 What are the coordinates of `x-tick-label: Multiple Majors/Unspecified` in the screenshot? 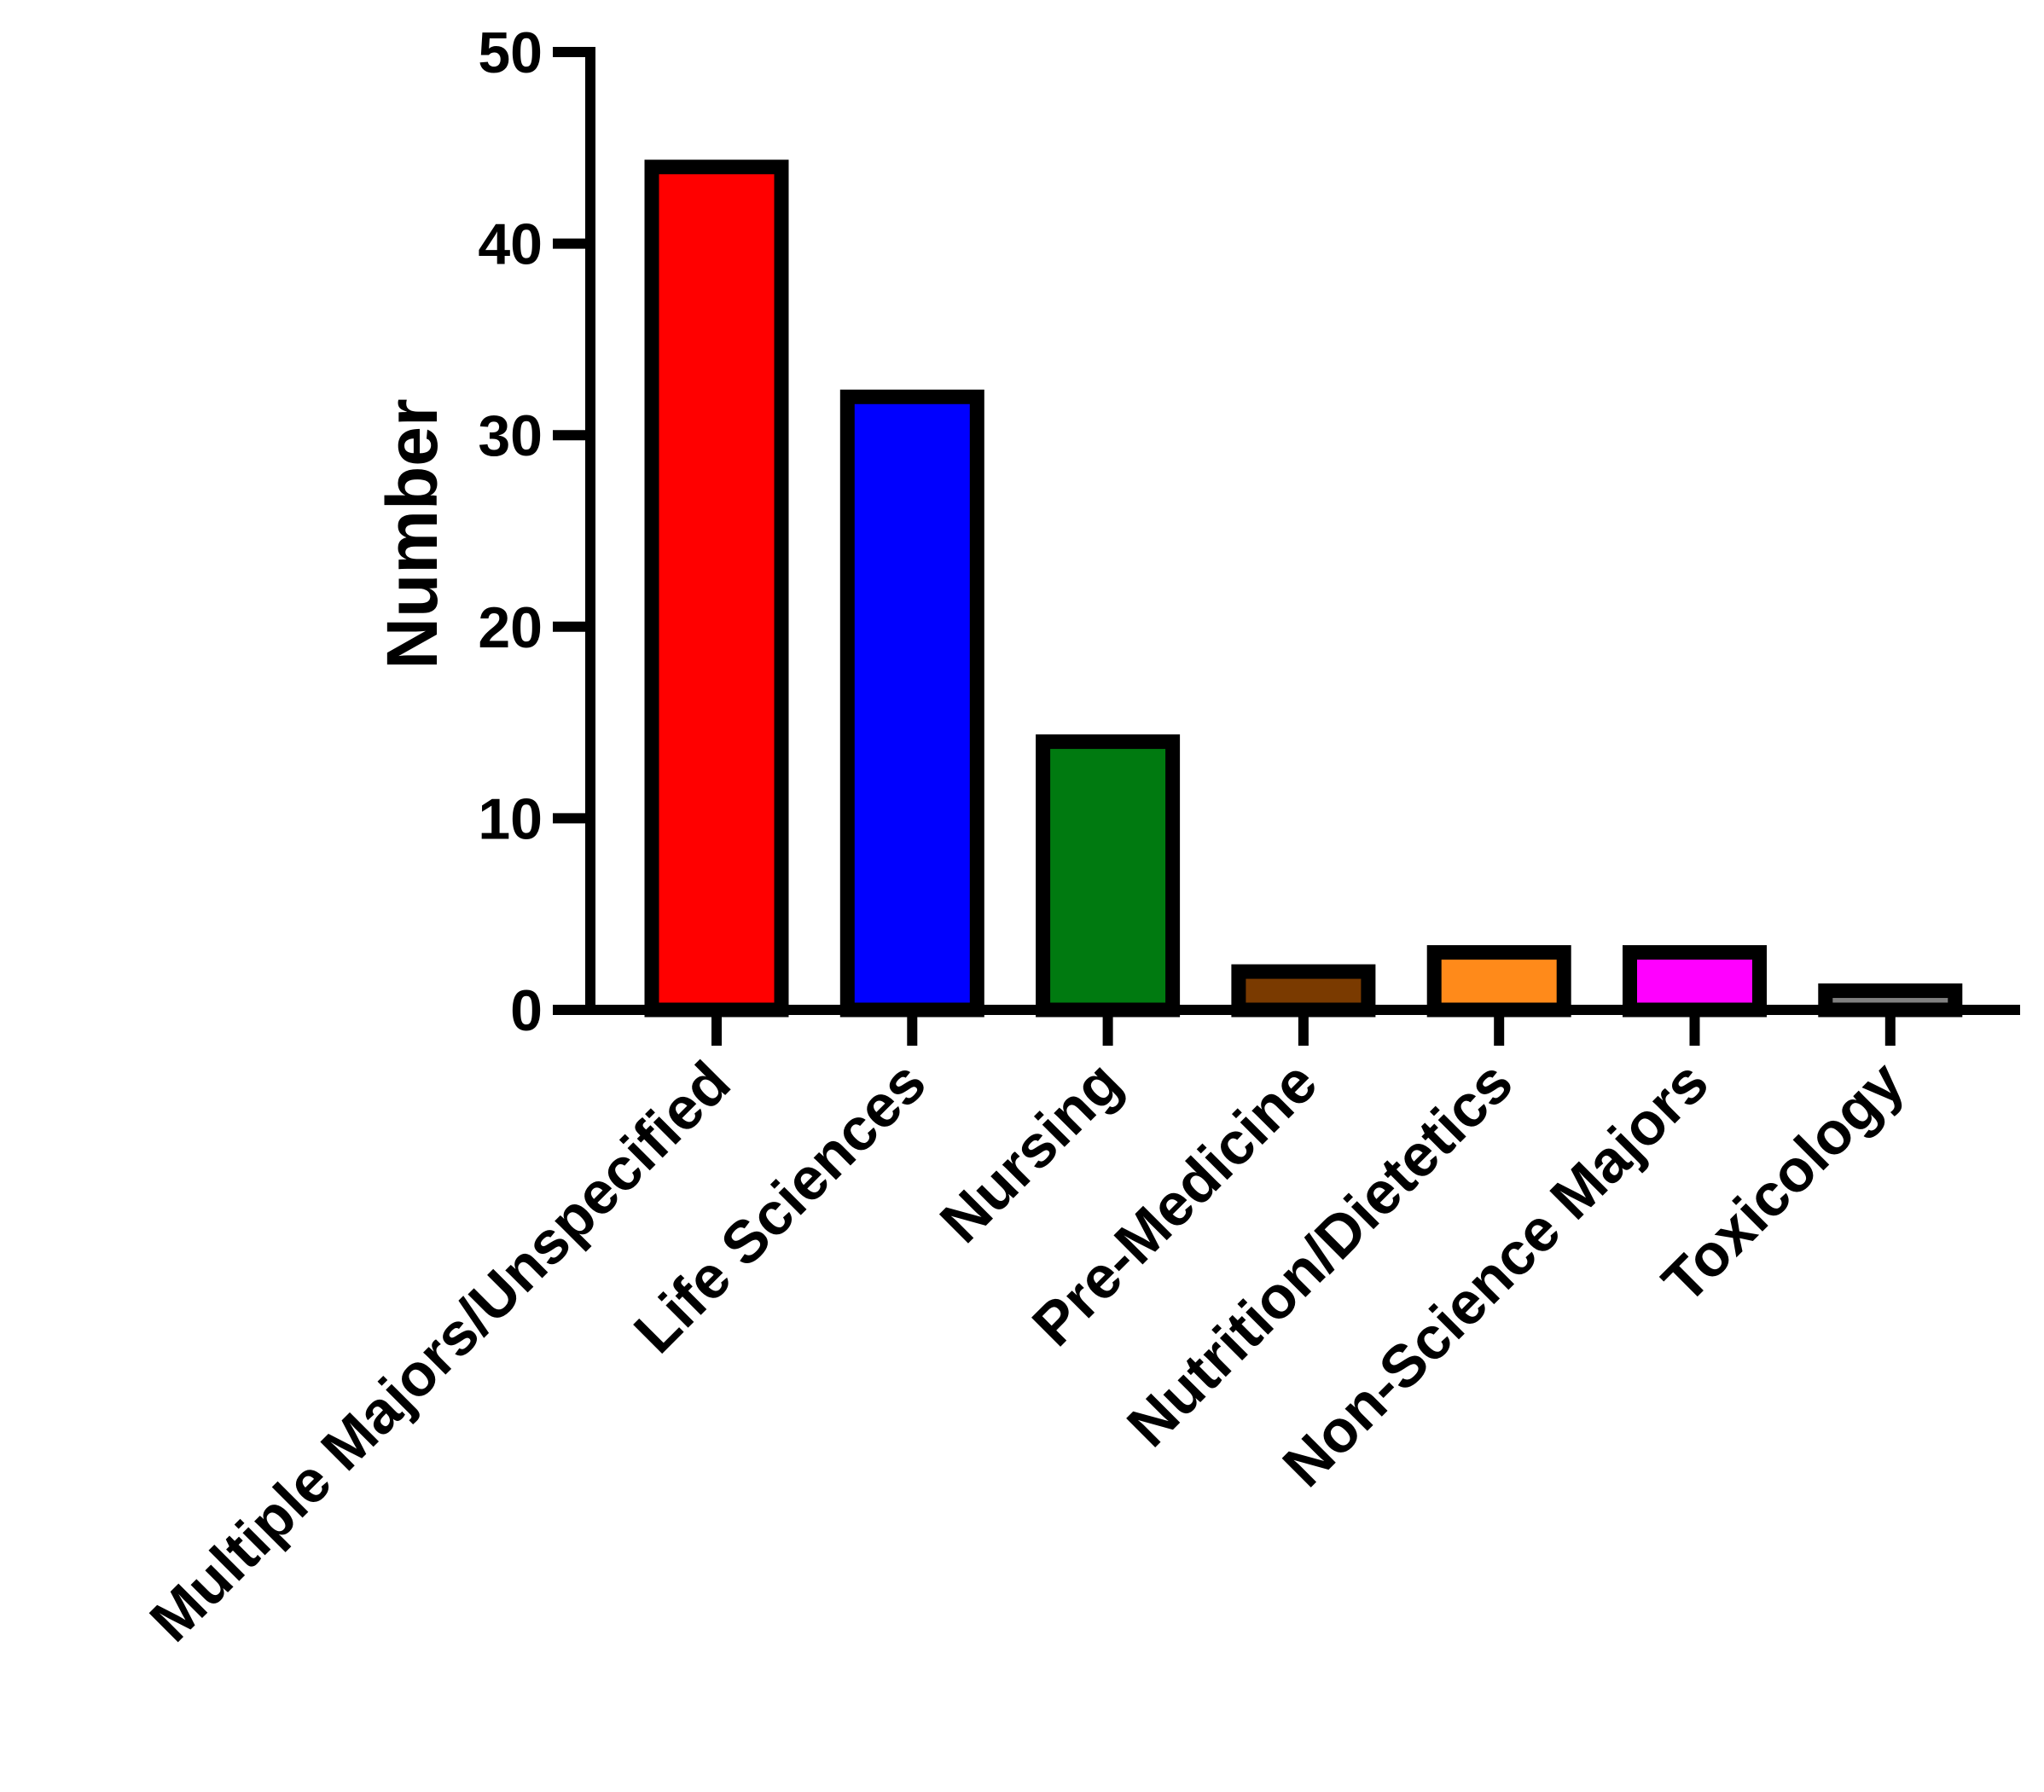 It's located at (440, 1351).